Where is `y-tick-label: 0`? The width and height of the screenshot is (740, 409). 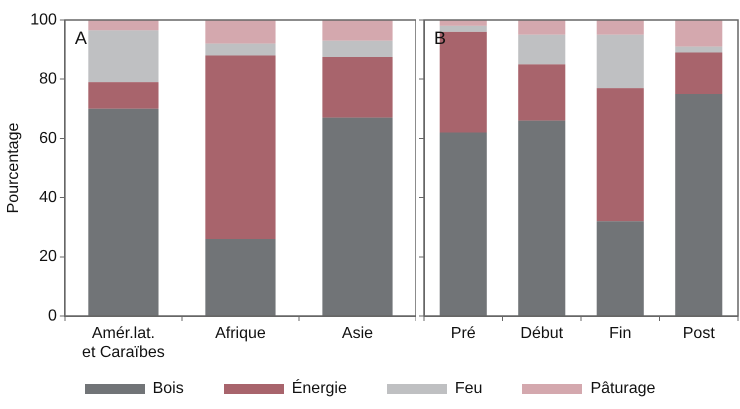
y-tick-label: 0 is located at coordinates (52, 315).